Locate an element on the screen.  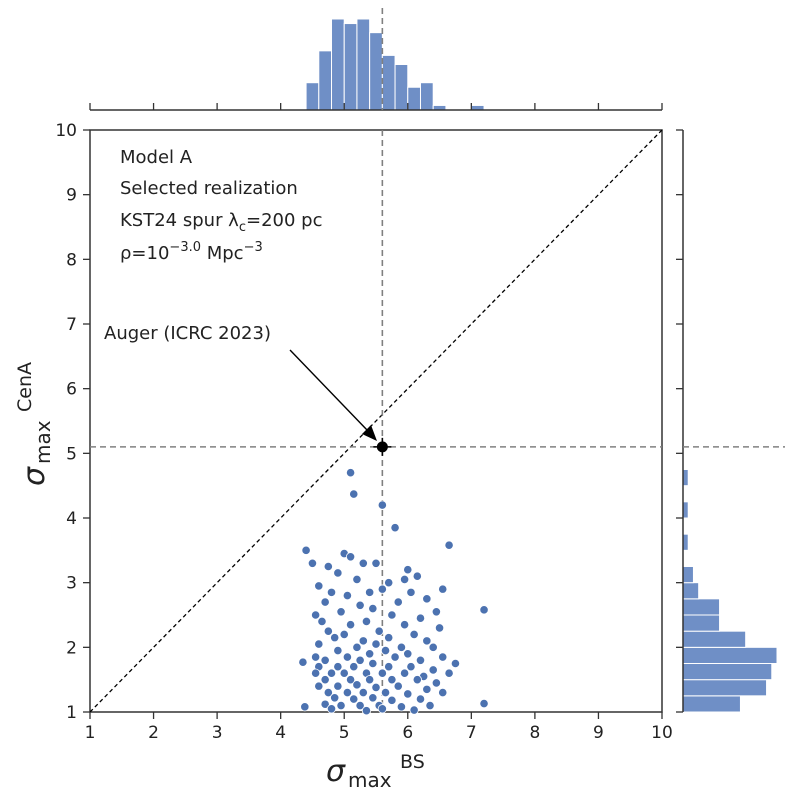
y-tick-label: 4 is located at coordinates (71, 519).